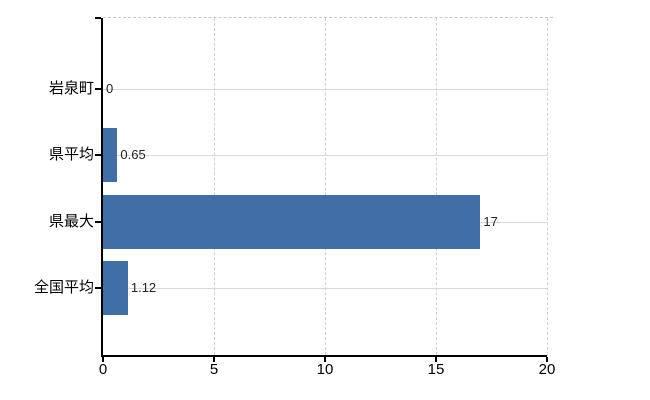  I want to click on y-axis-end-tick, so click(98, 18).